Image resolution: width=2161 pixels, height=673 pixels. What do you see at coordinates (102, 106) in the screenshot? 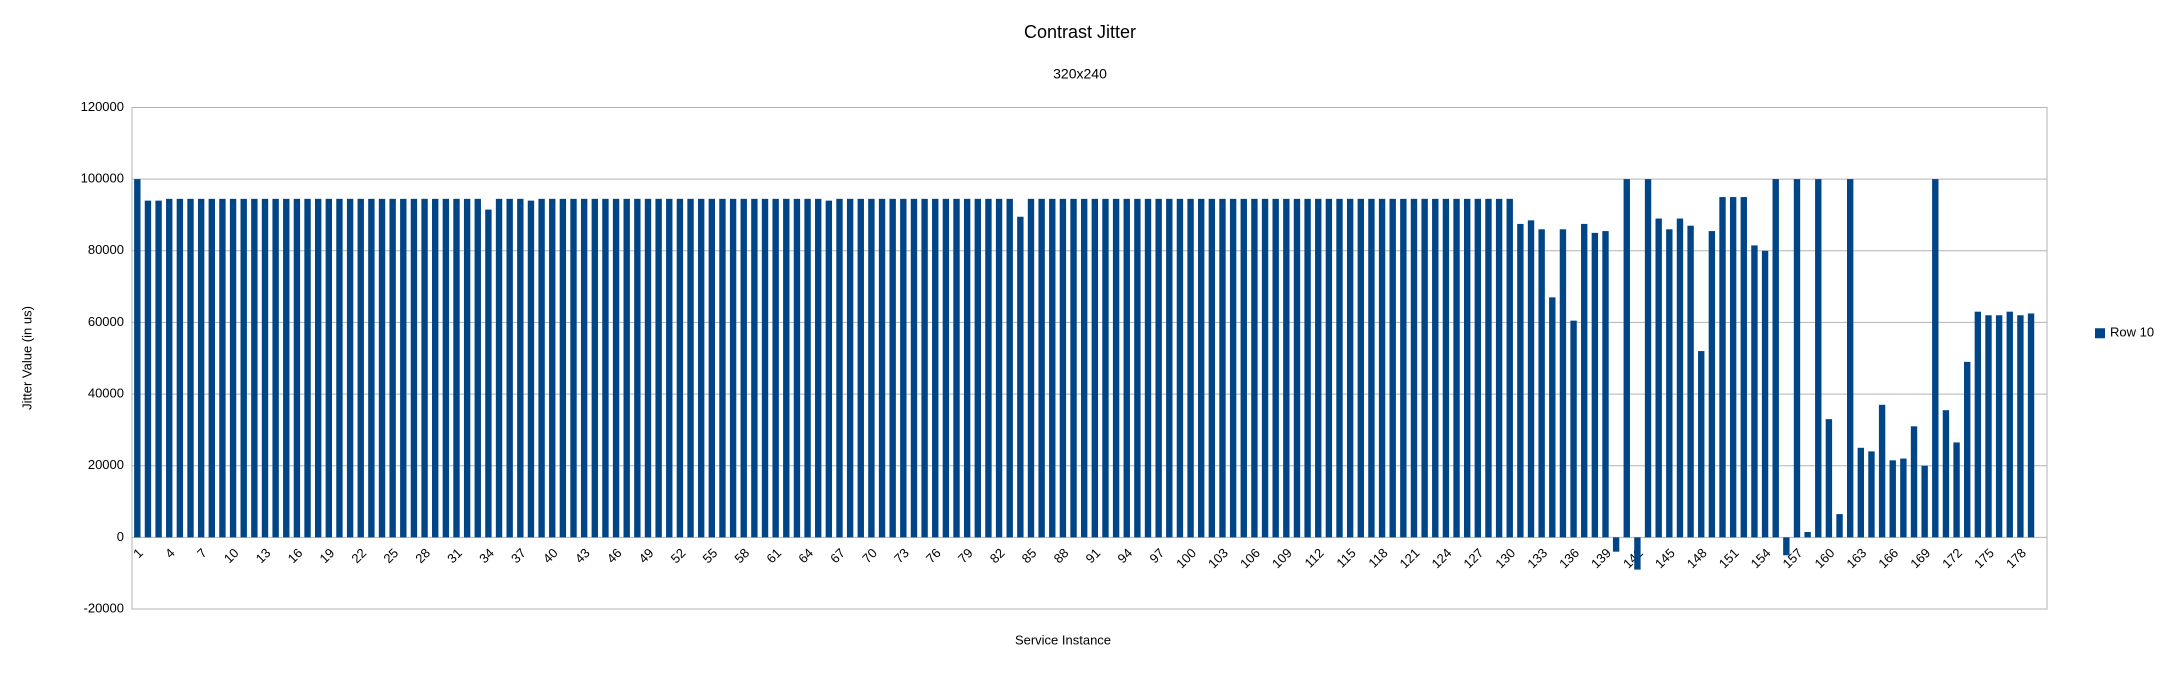
I see `y-tick-label: 120000` at bounding box center [102, 106].